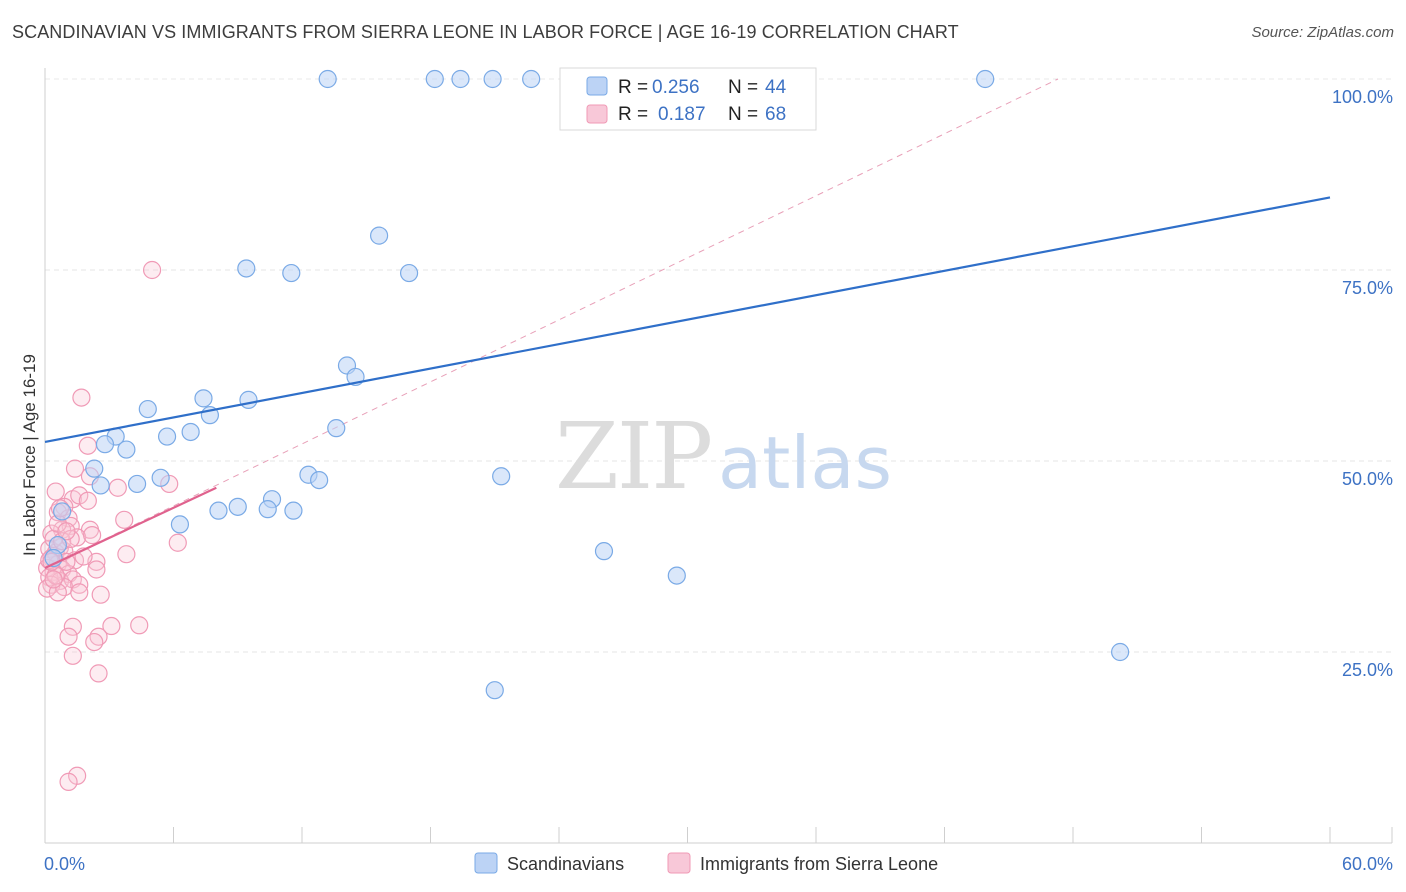 The image size is (1406, 892). Describe the element at coordinates (1367, 479) in the screenshot. I see `y-tick-label: 50.0%` at that location.